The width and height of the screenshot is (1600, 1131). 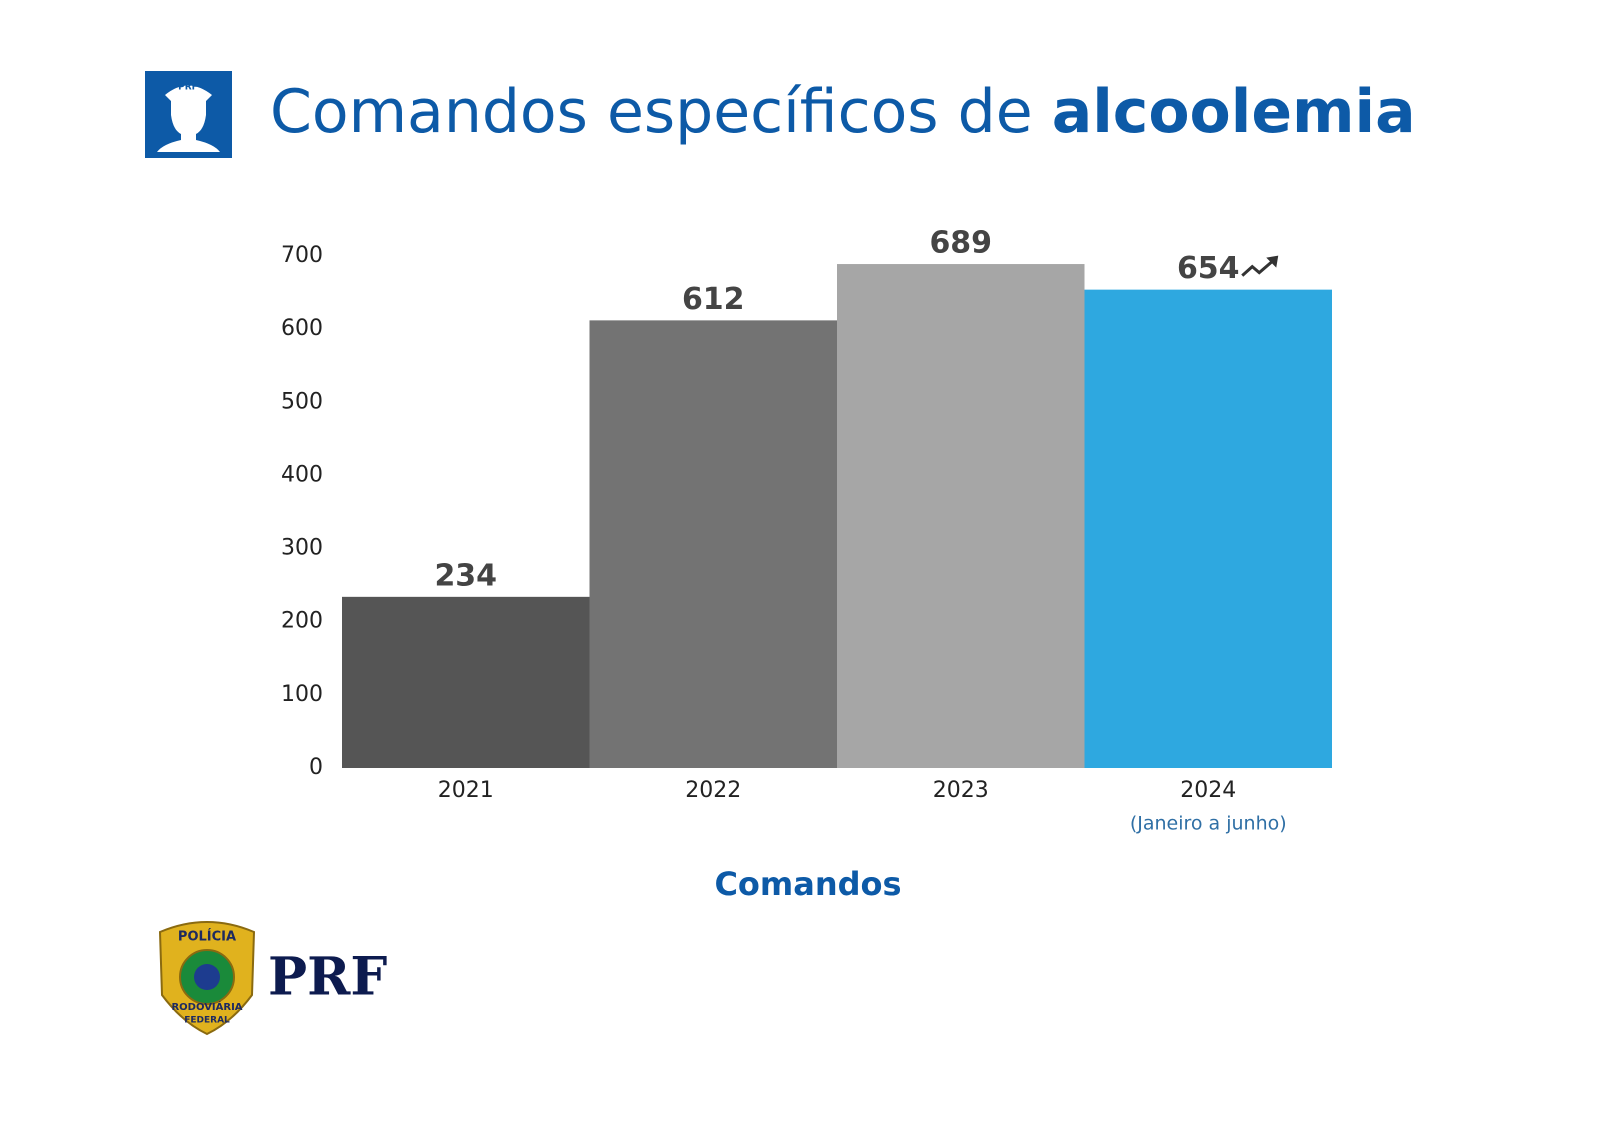 What do you see at coordinates (207, 1021) in the screenshot?
I see `badge-foot: FEDERAL` at bounding box center [207, 1021].